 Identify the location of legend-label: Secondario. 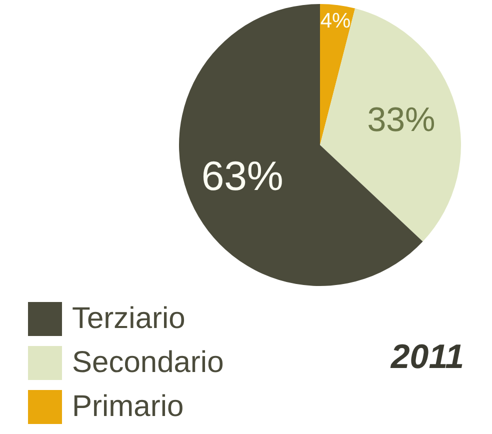
(148, 363).